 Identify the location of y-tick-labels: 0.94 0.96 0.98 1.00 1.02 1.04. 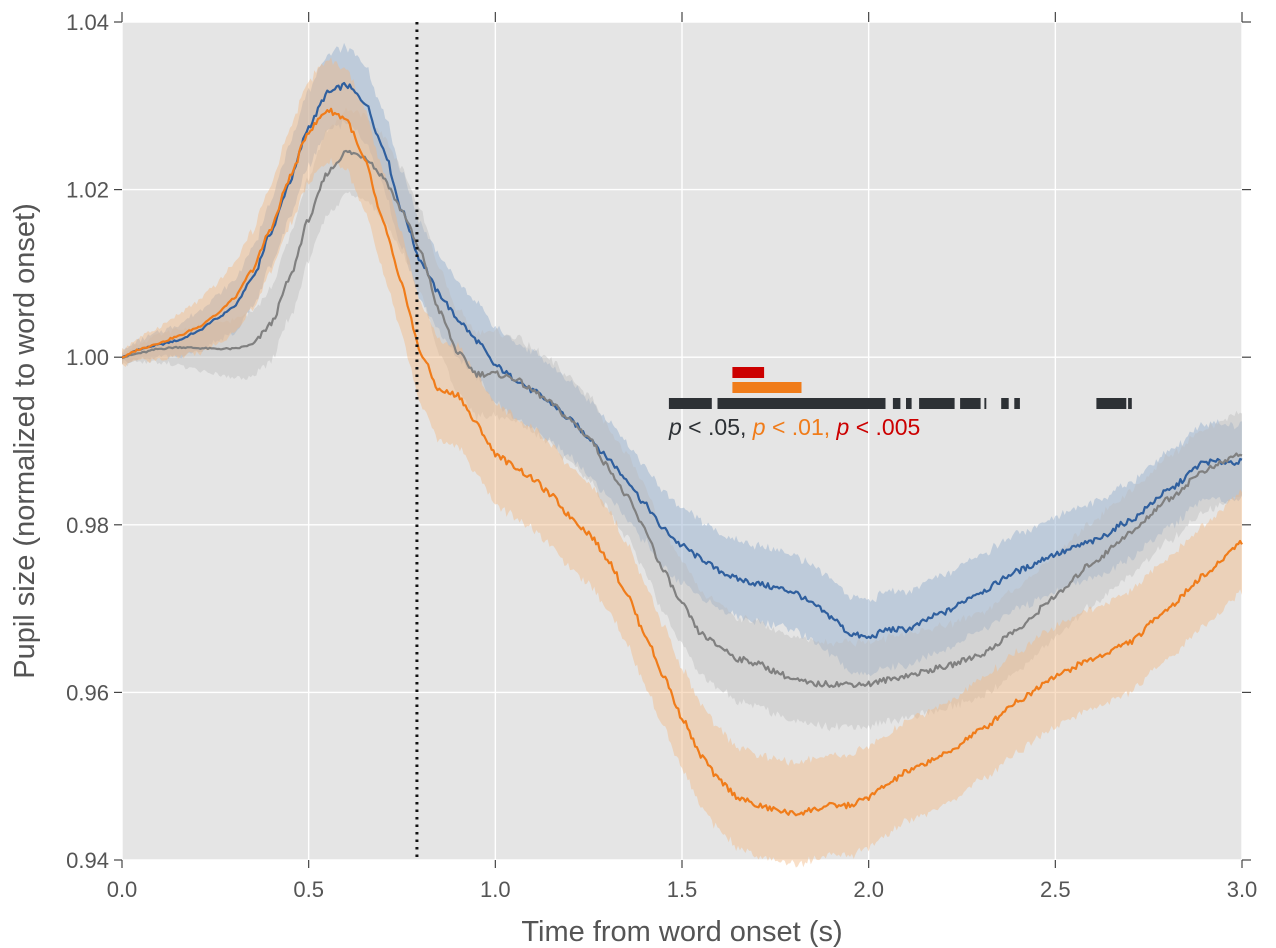
(87, 441).